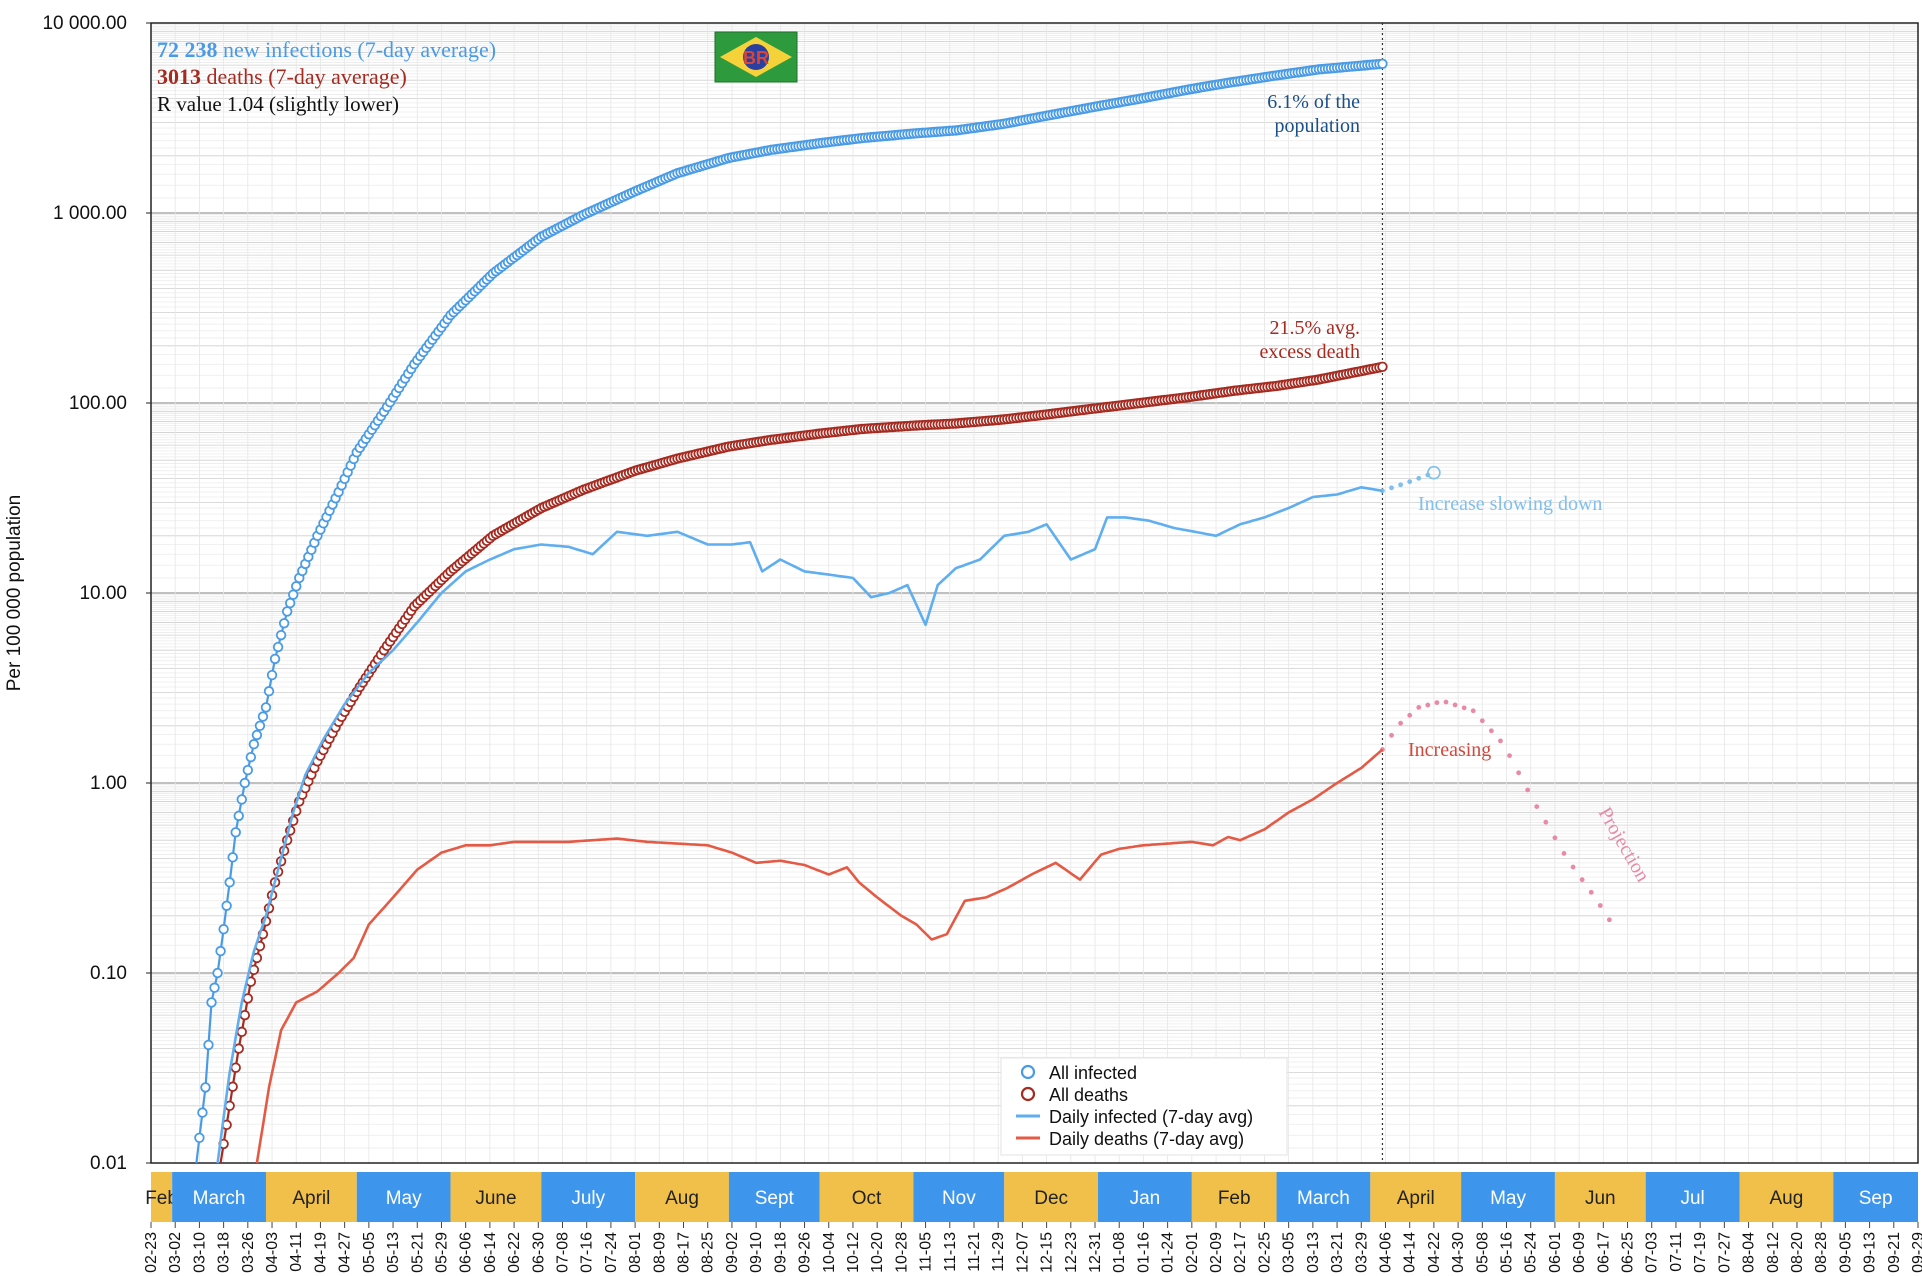 The height and width of the screenshot is (1276, 1922). What do you see at coordinates (1870, 1252) in the screenshot?
I see `x-tick-label: 09-13` at bounding box center [1870, 1252].